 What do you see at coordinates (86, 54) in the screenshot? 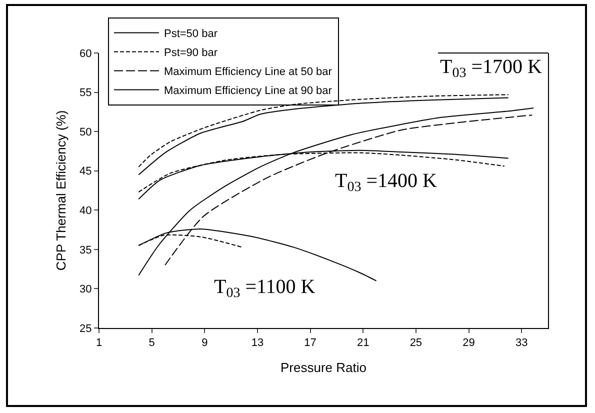
I see `y-tick-label: 60` at bounding box center [86, 54].